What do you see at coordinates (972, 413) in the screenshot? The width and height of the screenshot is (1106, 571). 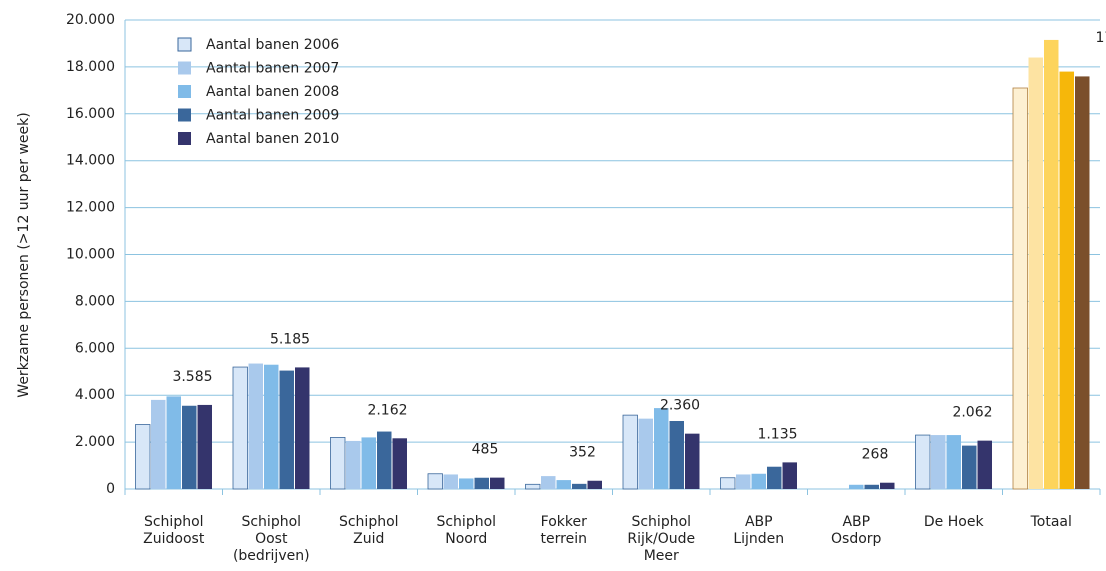 I see `data-label: 2.062` at bounding box center [972, 413].